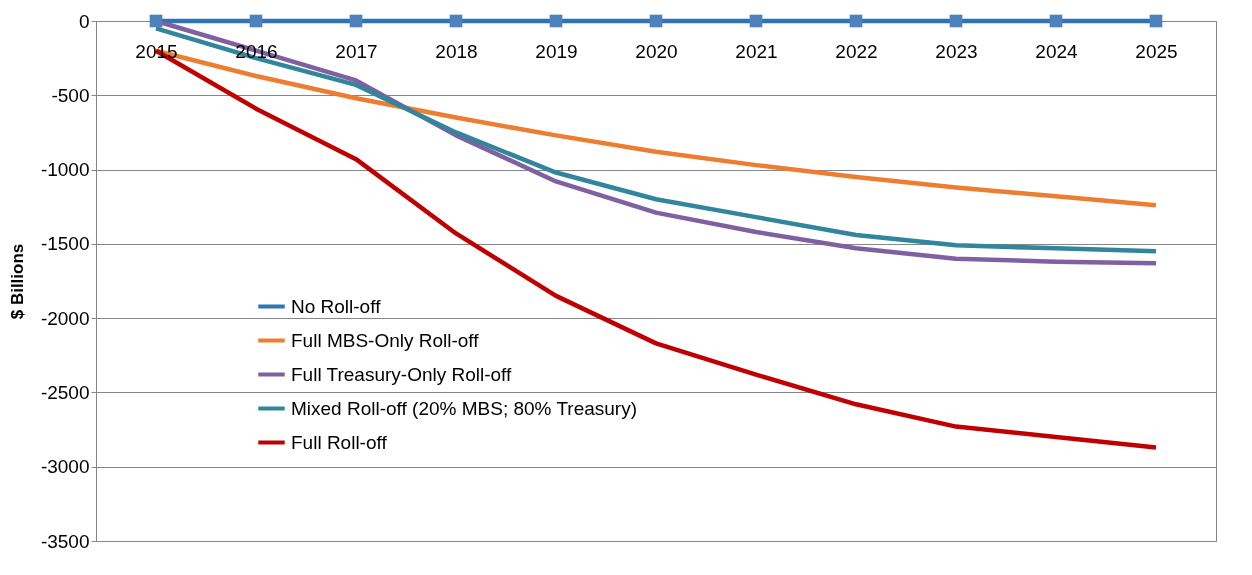 The image size is (1252, 575). I want to click on y-axis-title: $ Billions, so click(17, 281).